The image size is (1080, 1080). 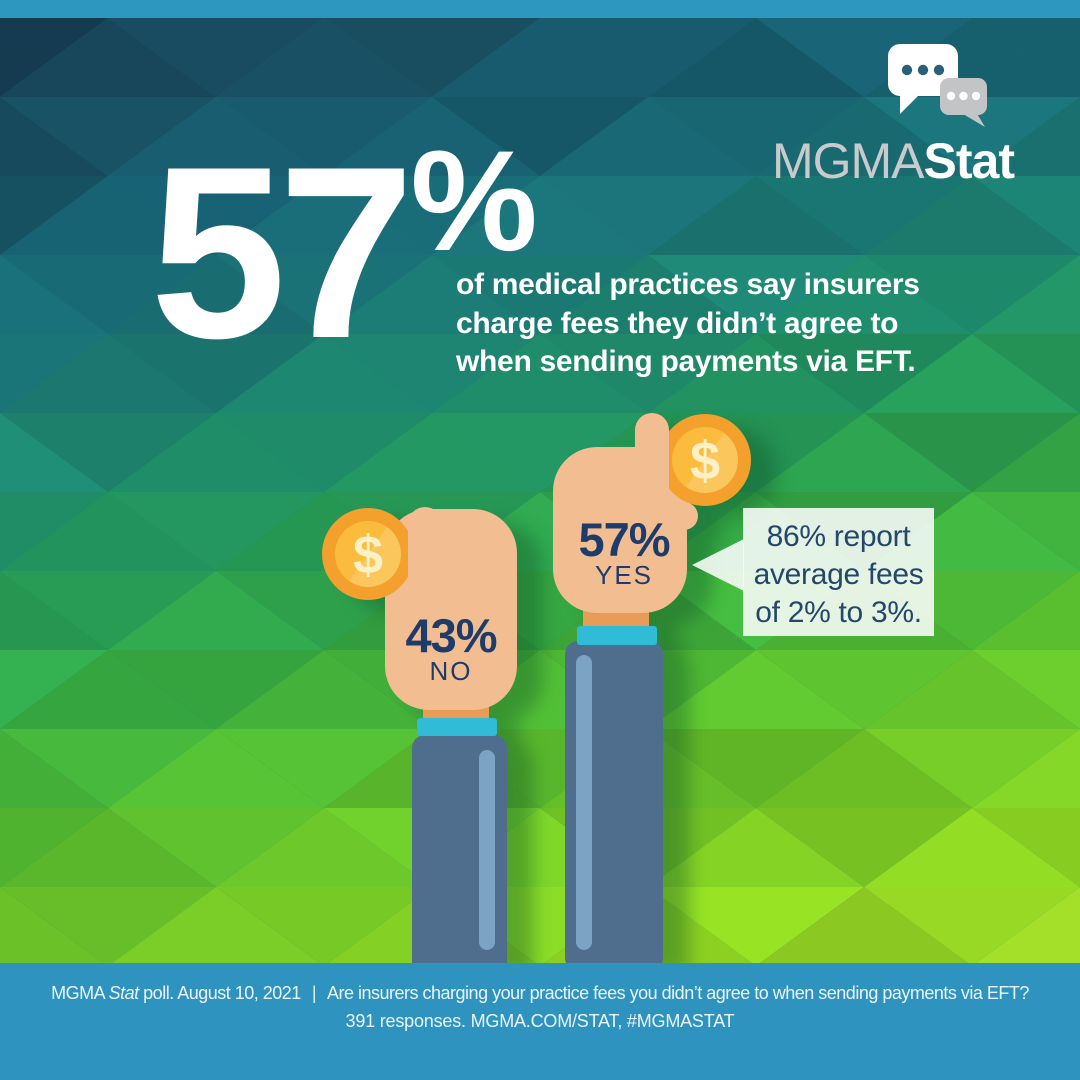 I want to click on wrist-band, so click(x=616, y=619).